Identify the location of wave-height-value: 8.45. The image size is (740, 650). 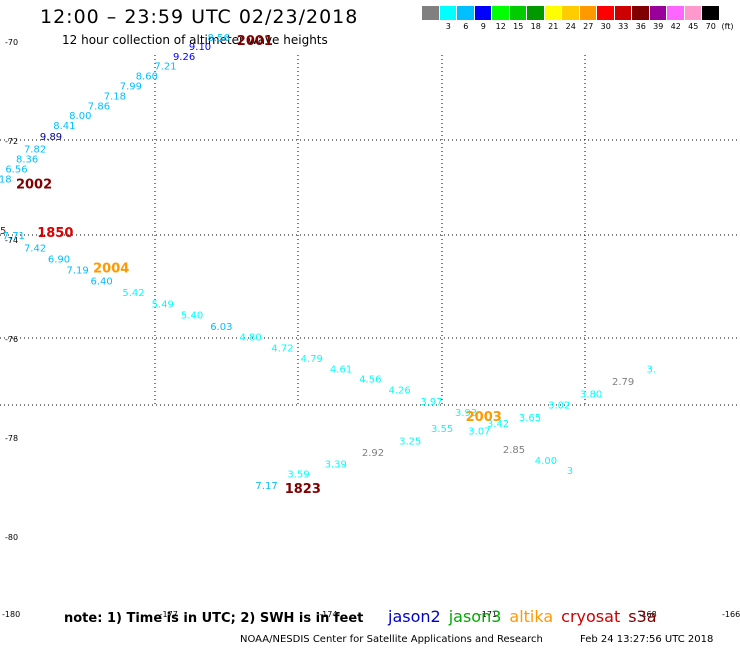
(3, 231).